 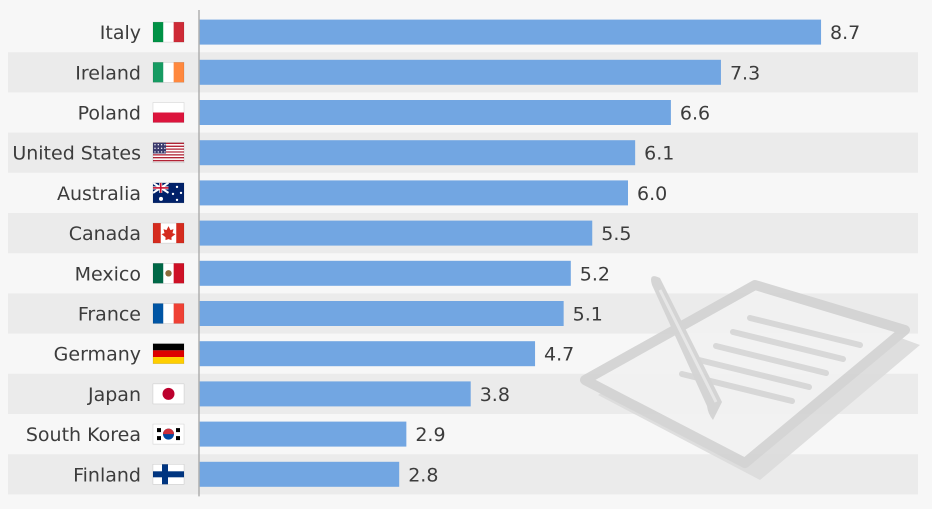 What do you see at coordinates (335, 394) in the screenshot?
I see `bar-japan` at bounding box center [335, 394].